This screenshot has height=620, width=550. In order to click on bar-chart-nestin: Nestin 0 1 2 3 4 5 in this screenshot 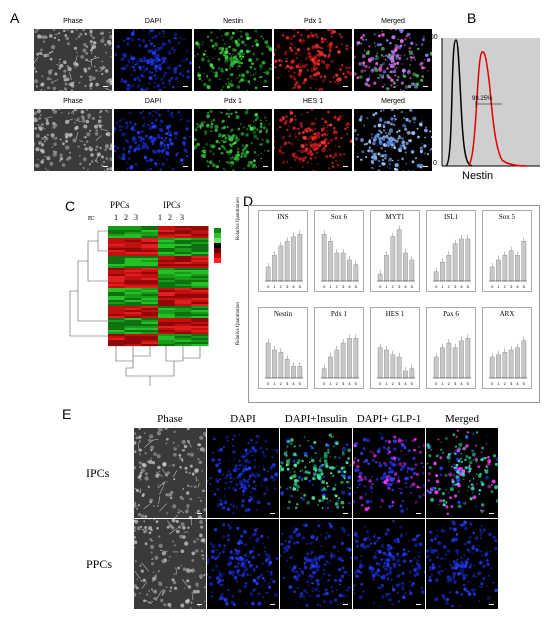, I will do `click(283, 348)`.